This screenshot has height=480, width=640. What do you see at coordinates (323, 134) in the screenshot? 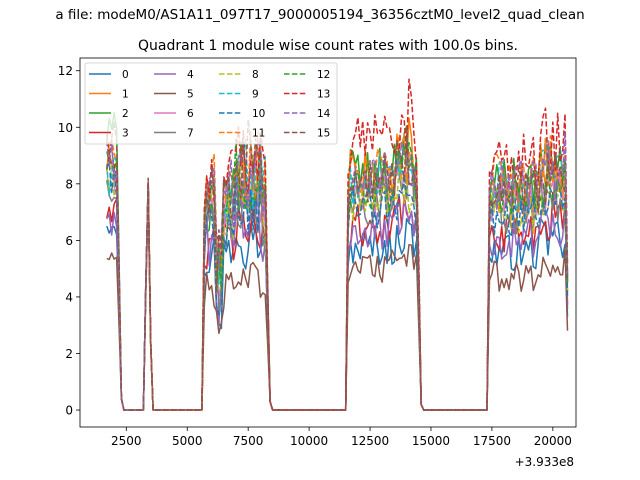
I see `legend-label: 15` at bounding box center [323, 134].